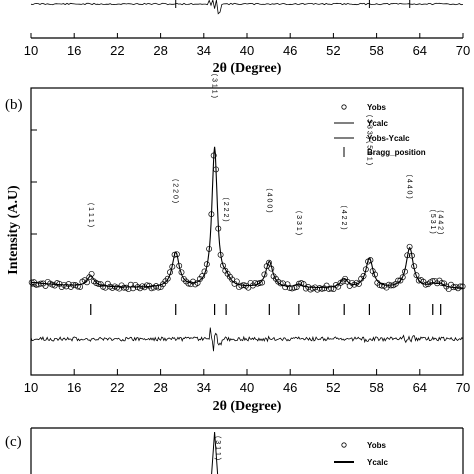 The height and width of the screenshot is (474, 474). What do you see at coordinates (31, 50) in the screenshot?
I see `panel-a-xtick-label: 10` at bounding box center [31, 50].